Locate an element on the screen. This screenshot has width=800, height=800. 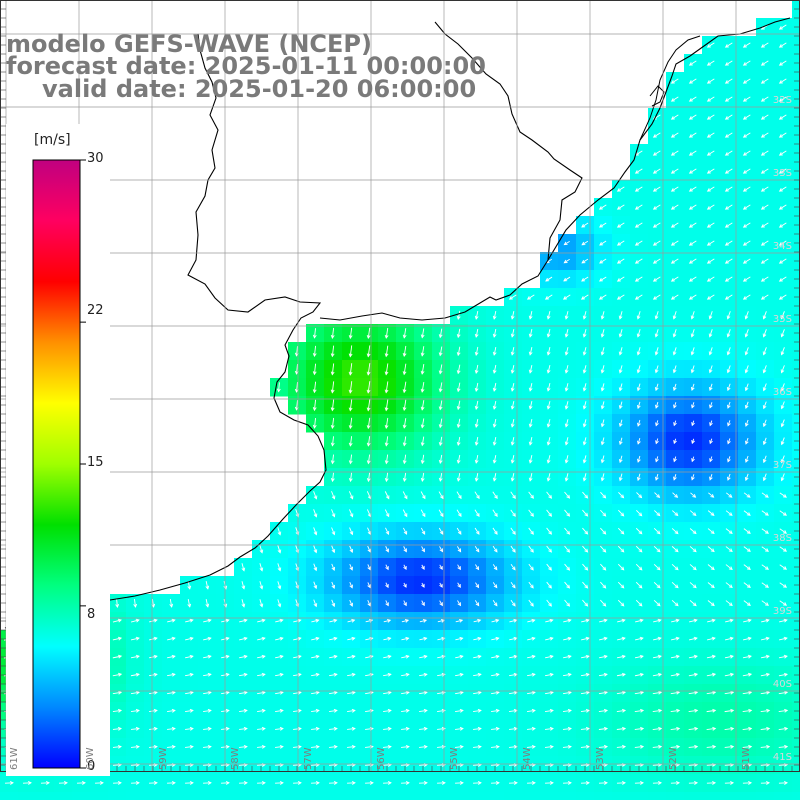
lon-label: 57W is located at coordinates (308, 758).